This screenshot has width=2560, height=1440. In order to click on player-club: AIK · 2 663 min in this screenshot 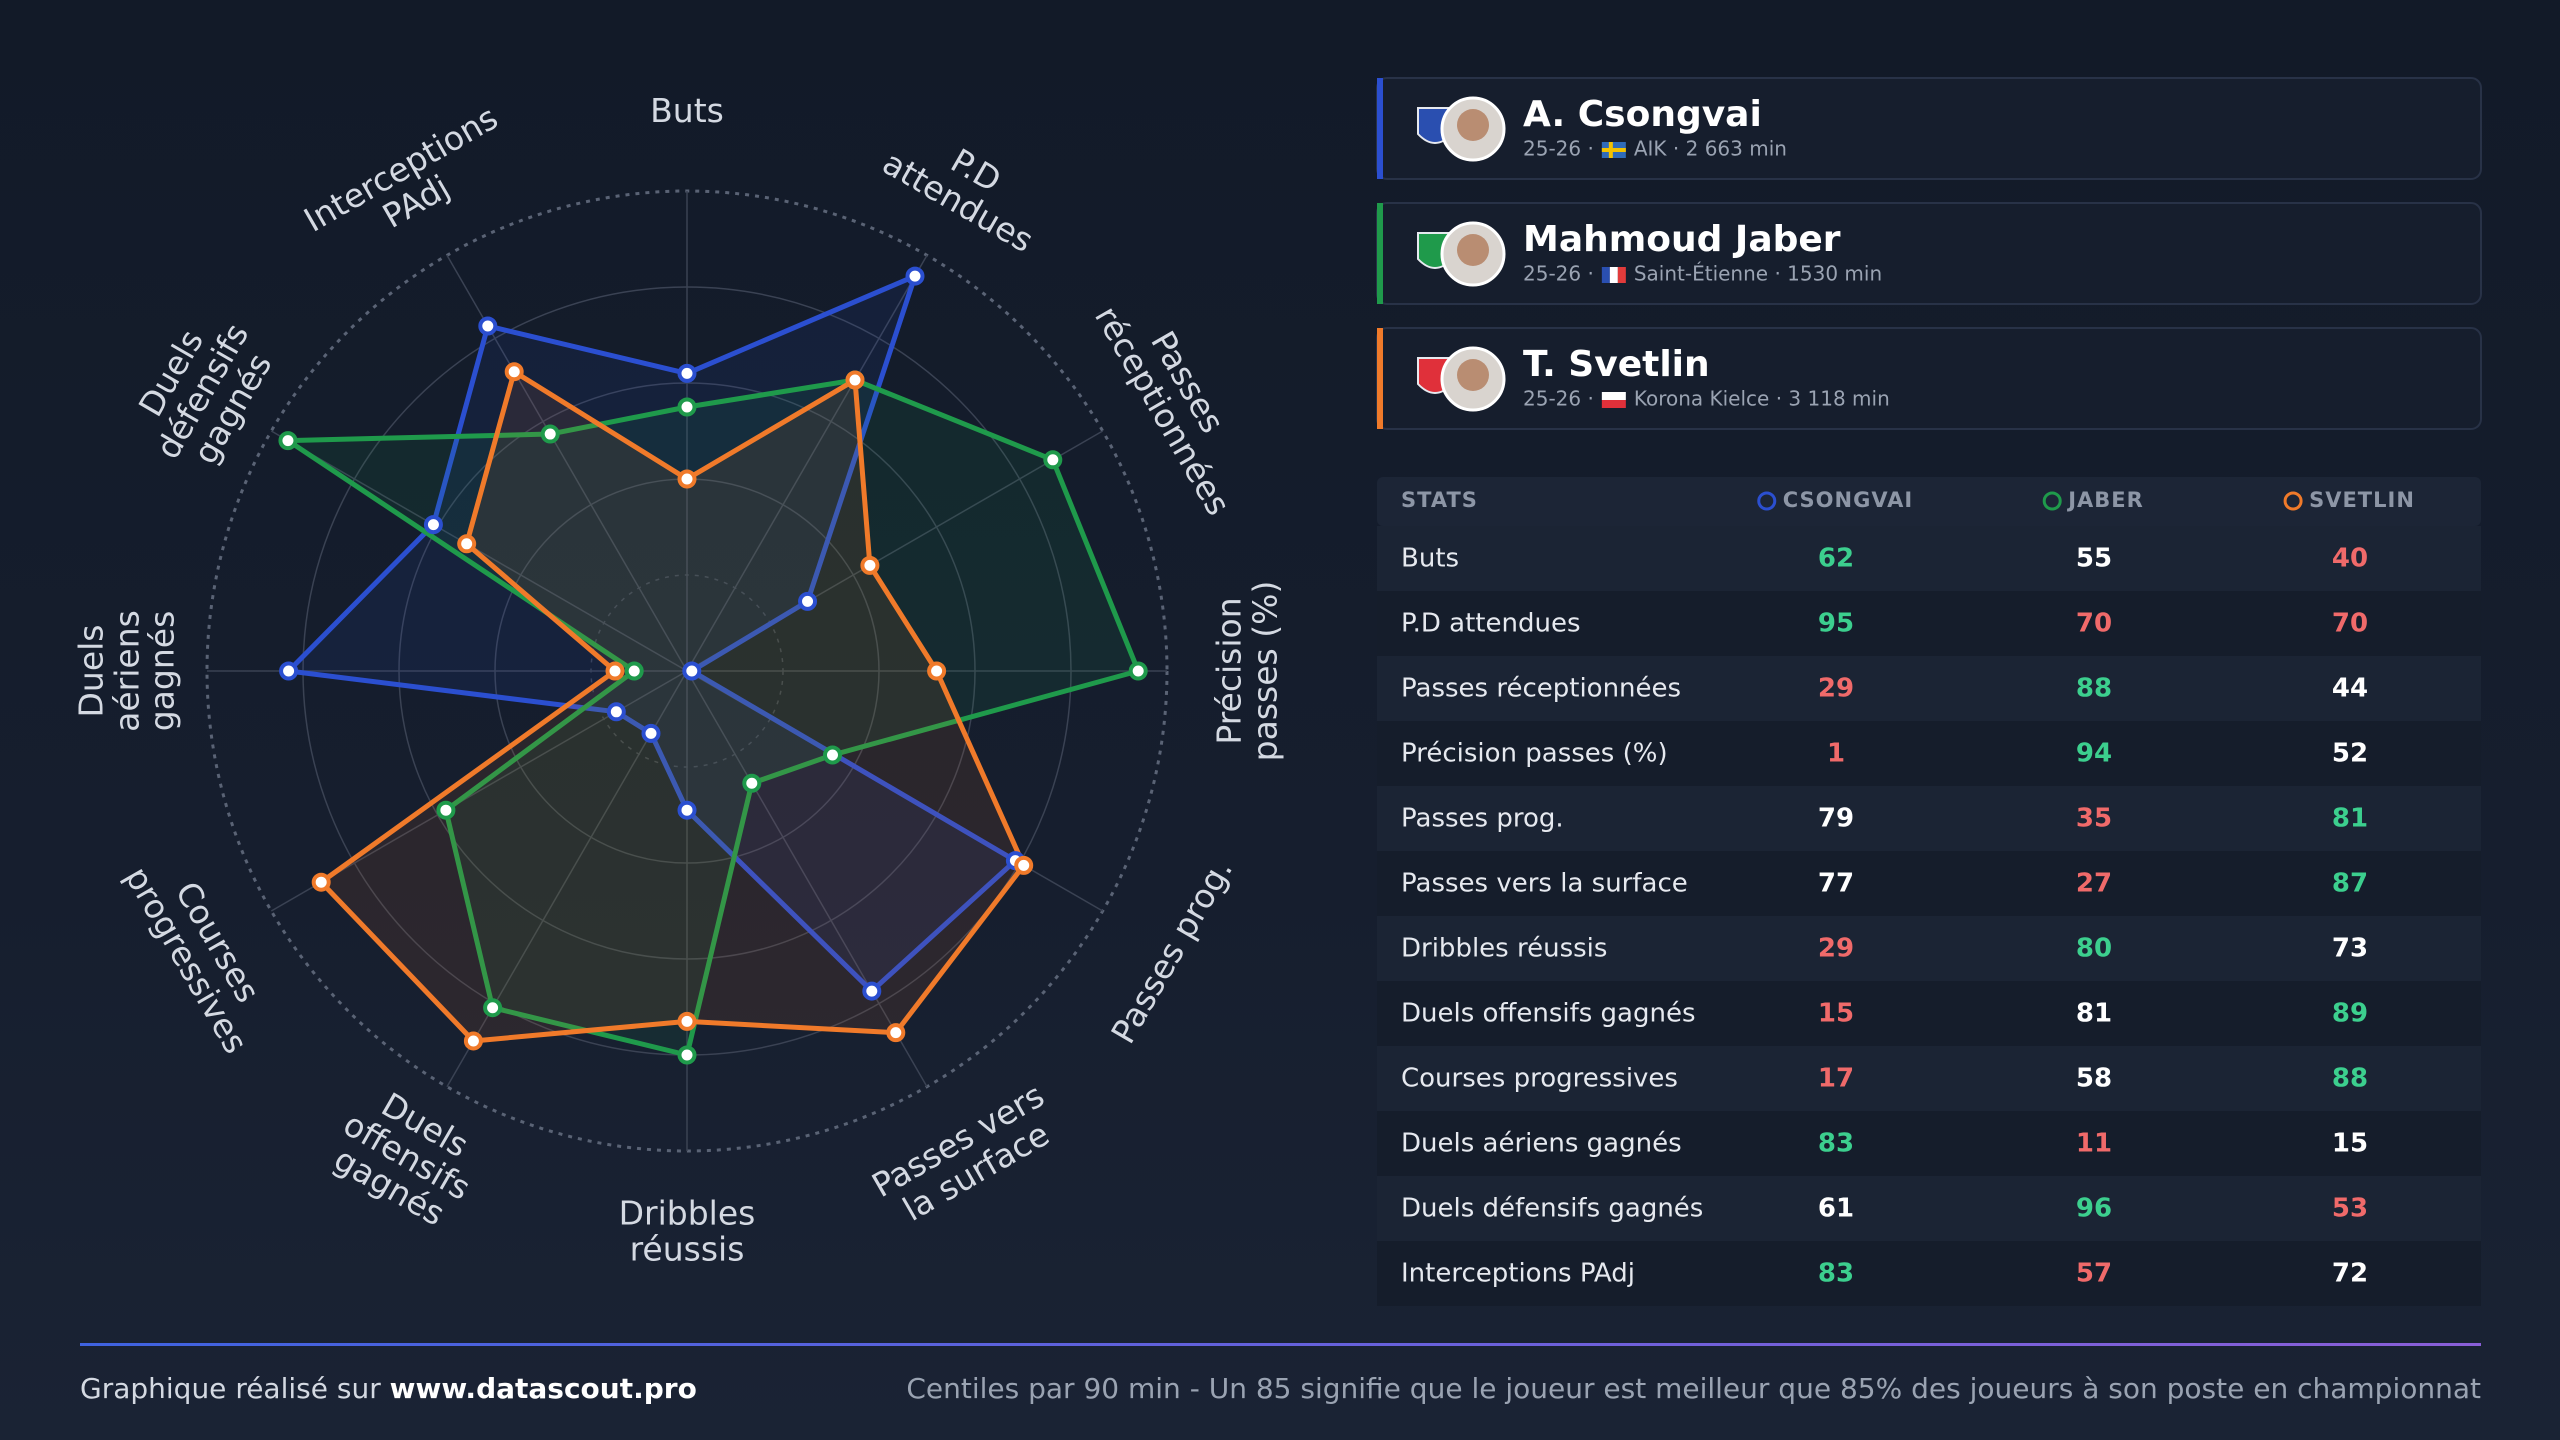, I will do `click(1710, 149)`.